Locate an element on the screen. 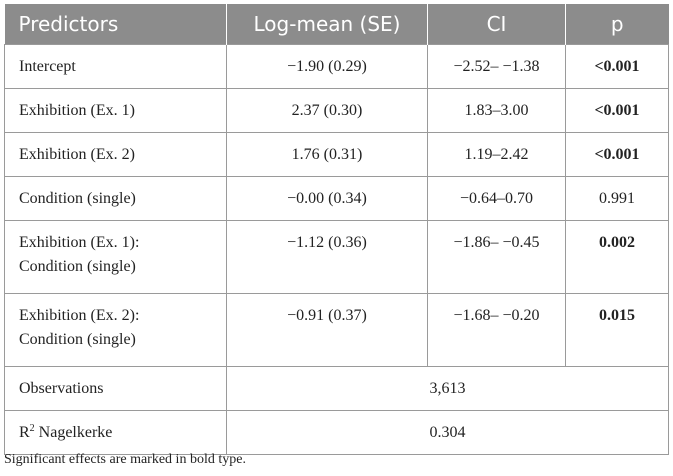  predictor-cell: Exhibition (Ex. 1): Condition (single) is located at coordinates (115, 257).